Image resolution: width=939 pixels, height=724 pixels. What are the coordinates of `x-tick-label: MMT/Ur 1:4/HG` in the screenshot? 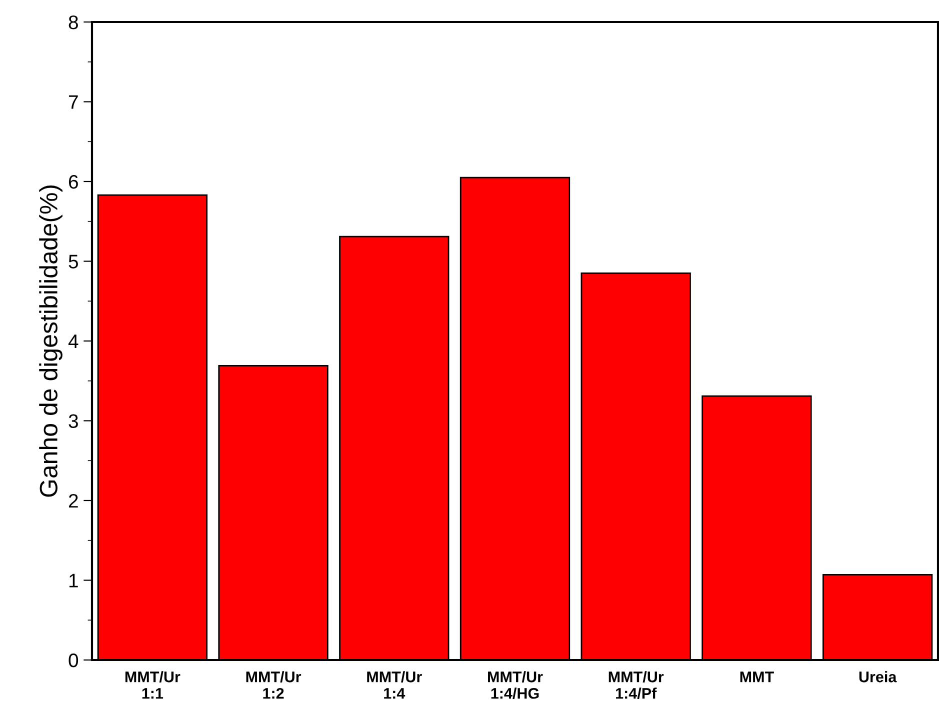 It's located at (515, 685).